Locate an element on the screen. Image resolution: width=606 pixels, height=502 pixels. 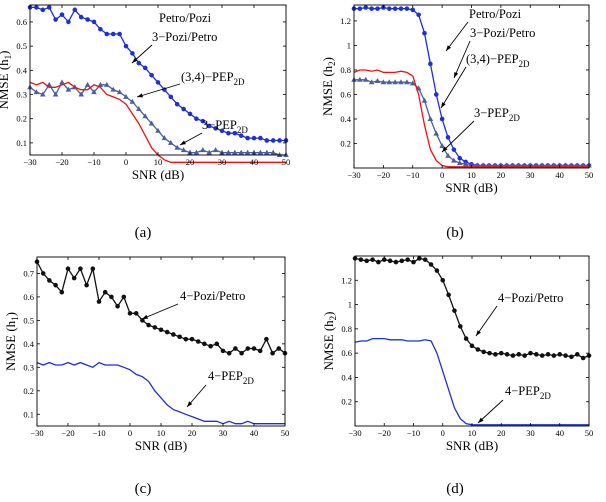
x-tick-label: 0 is located at coordinates (126, 162).